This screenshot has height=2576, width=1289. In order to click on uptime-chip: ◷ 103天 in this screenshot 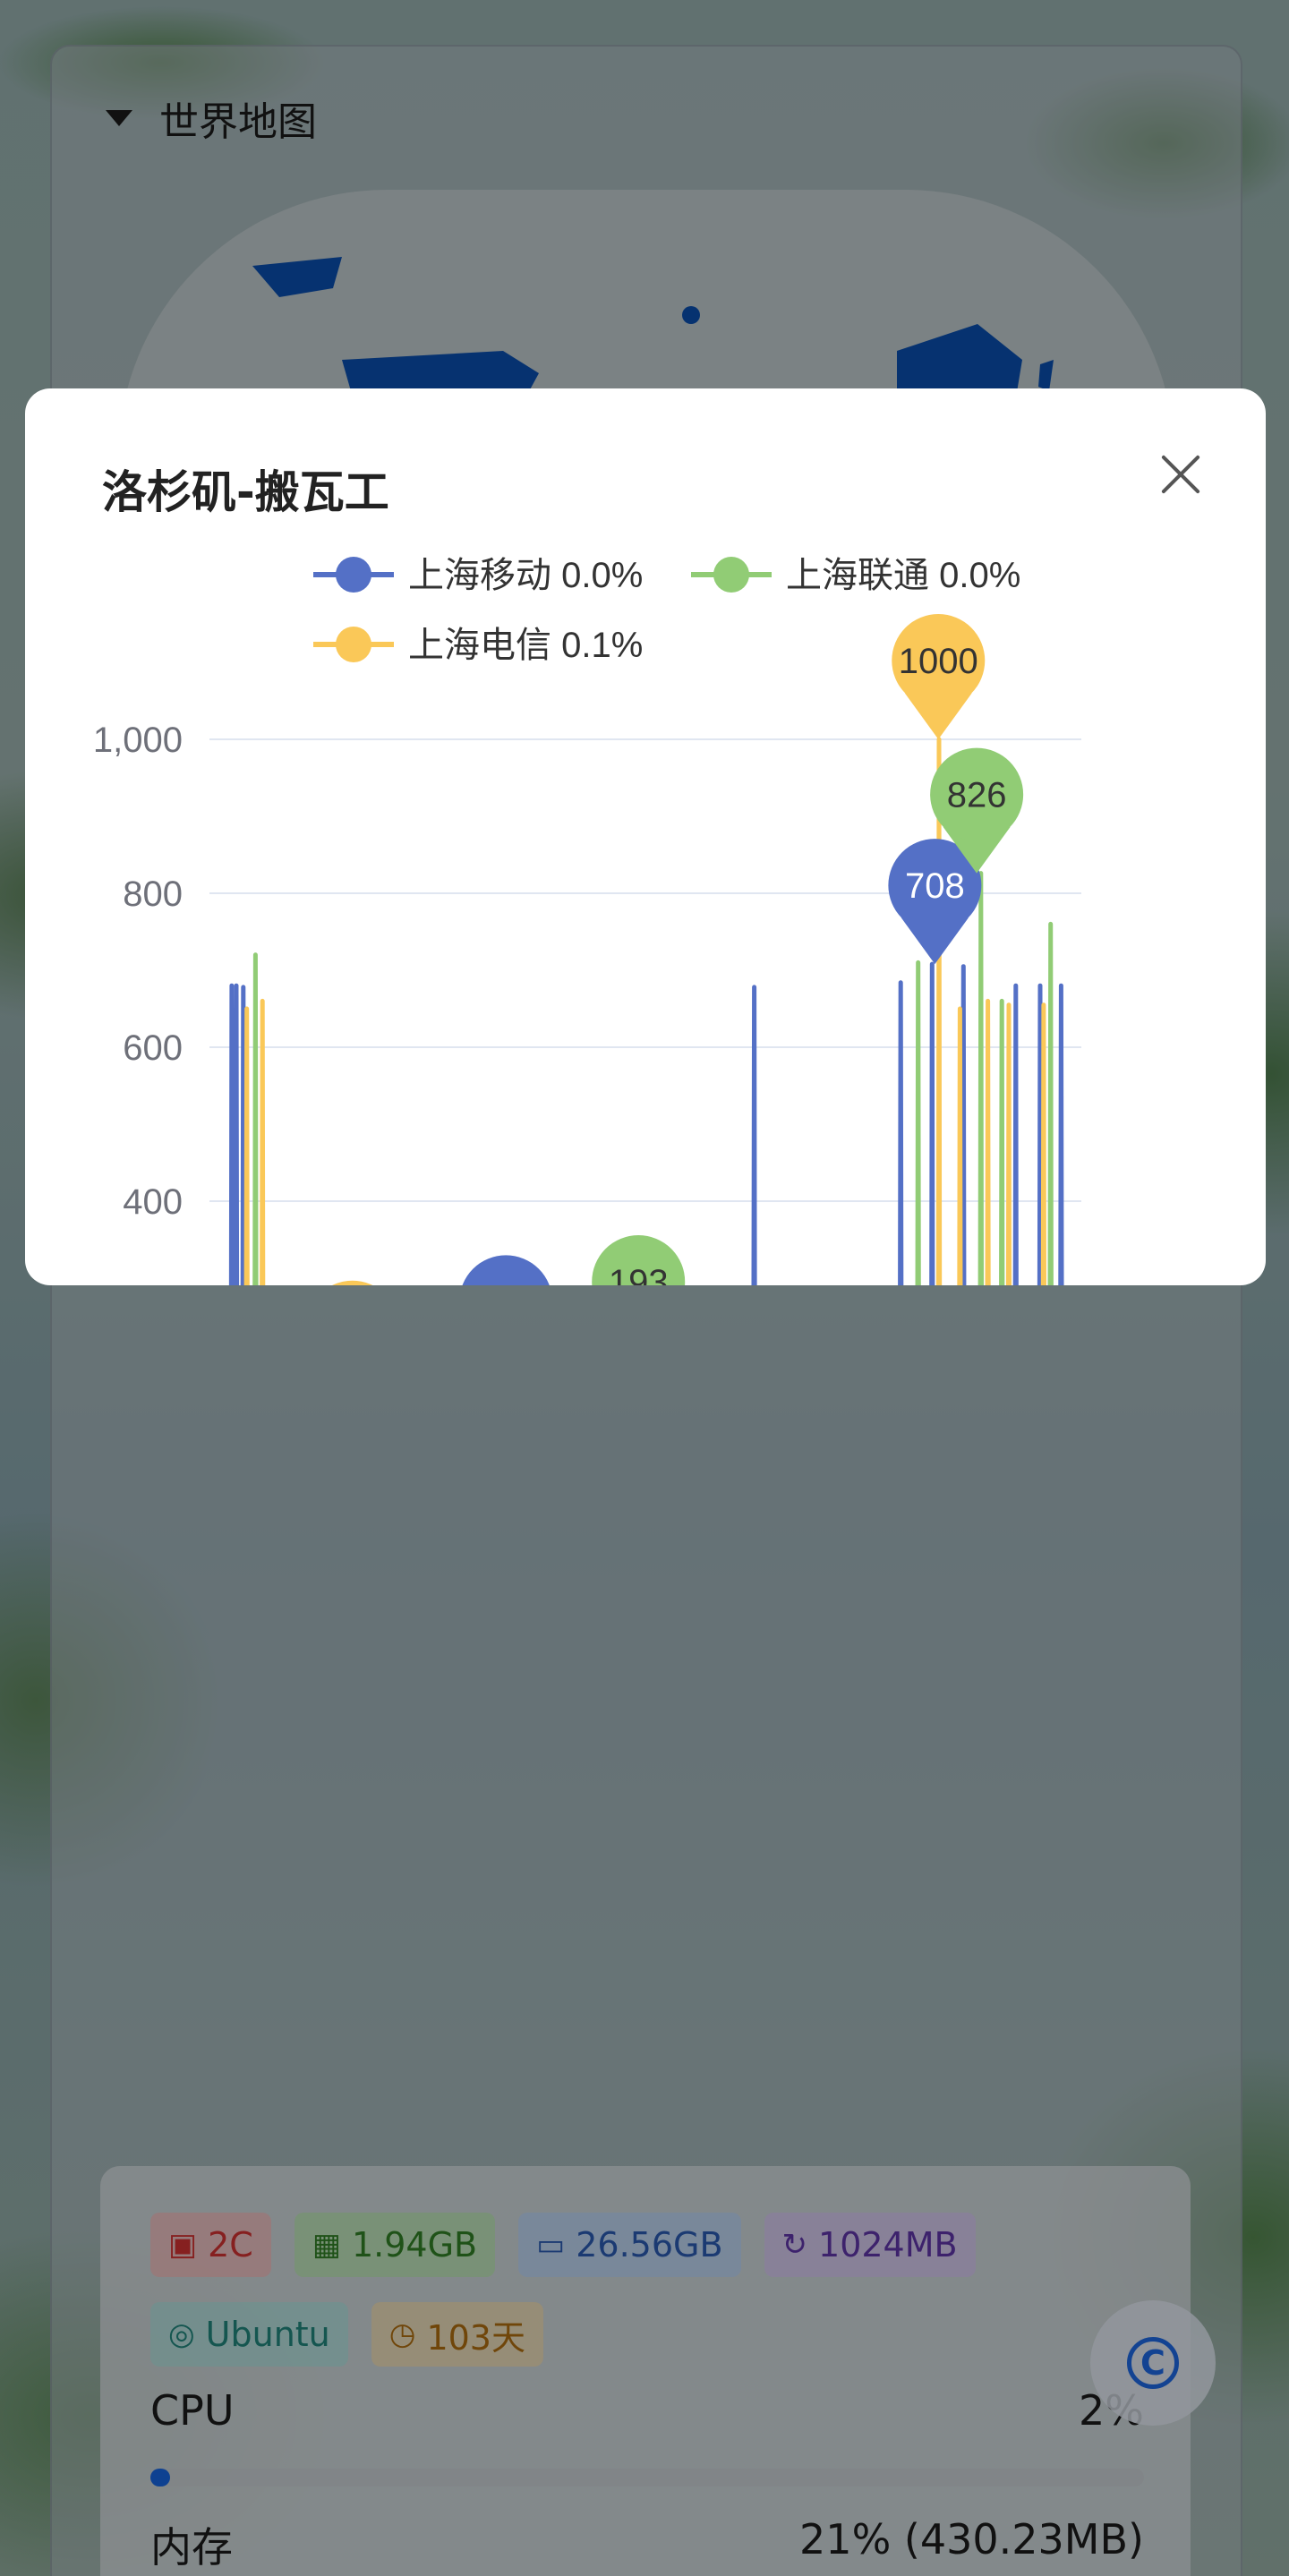, I will do `click(457, 2334)`.